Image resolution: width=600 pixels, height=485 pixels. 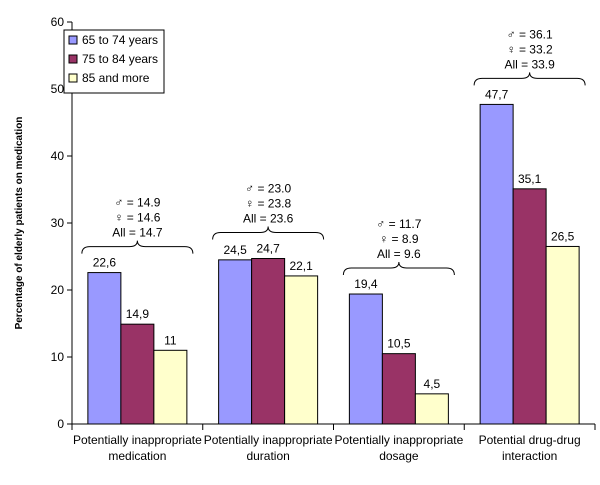 What do you see at coordinates (120, 59) in the screenshot?
I see `legend-label: 75 to 84 years` at bounding box center [120, 59].